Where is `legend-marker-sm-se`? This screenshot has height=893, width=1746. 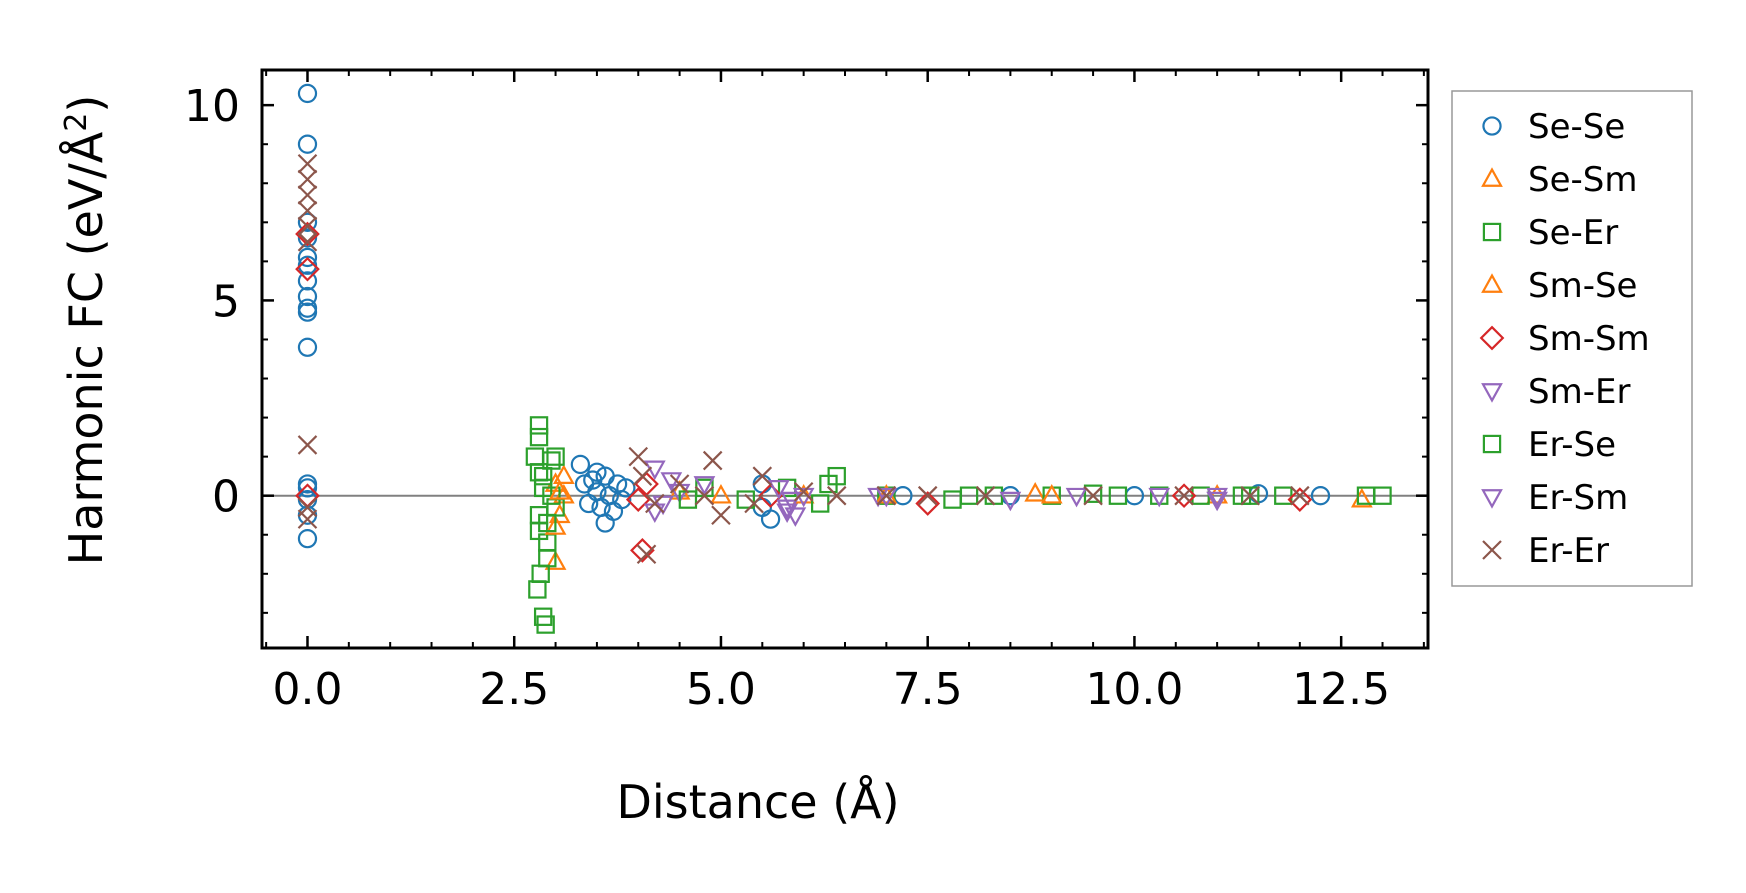
legend-marker-sm-se is located at coordinates (1492, 283).